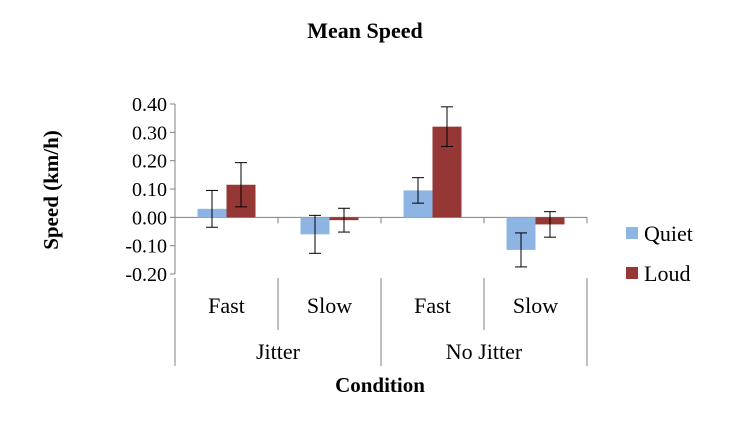 The image size is (739, 423). Describe the element at coordinates (51, 190) in the screenshot. I see `y-axis-title: Speed (km/h)` at that location.